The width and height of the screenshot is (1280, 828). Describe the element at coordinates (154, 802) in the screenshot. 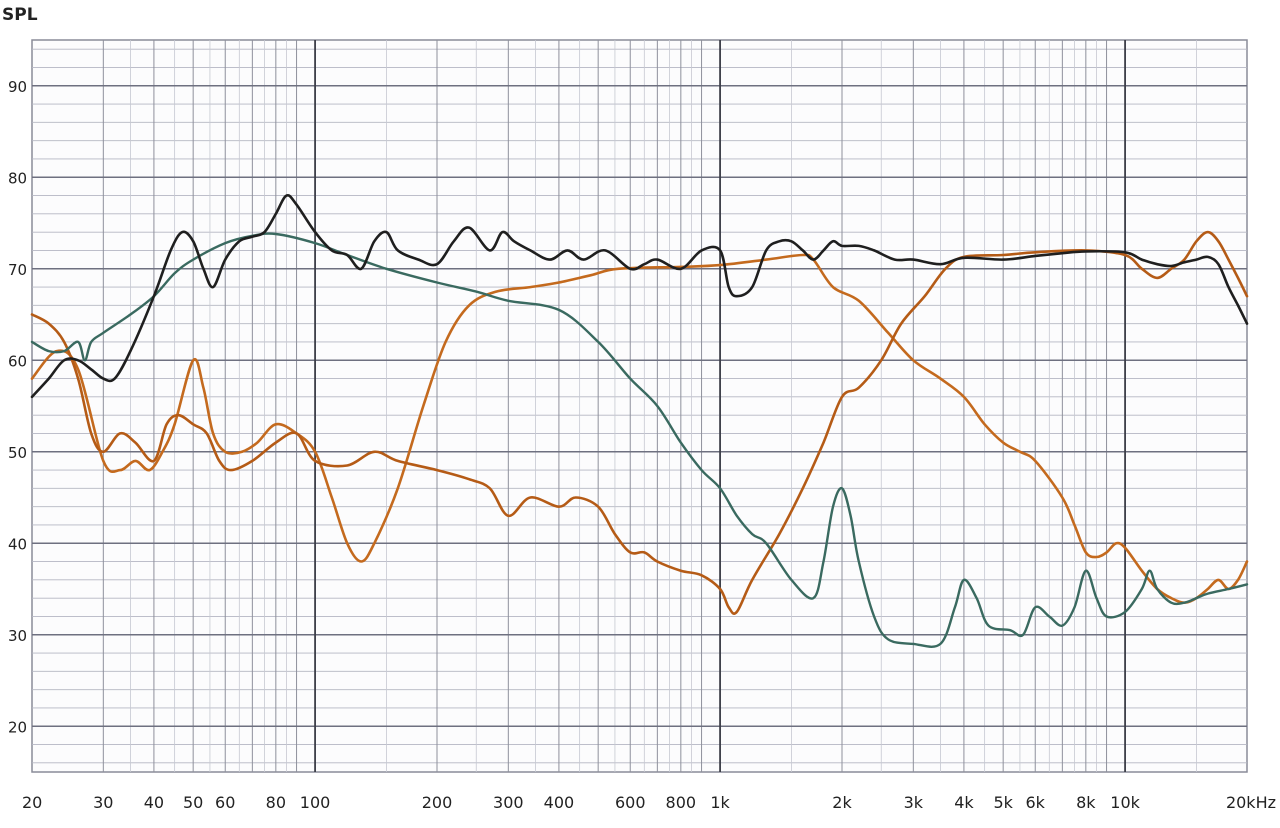

I see `x-tick-label: 40` at that location.